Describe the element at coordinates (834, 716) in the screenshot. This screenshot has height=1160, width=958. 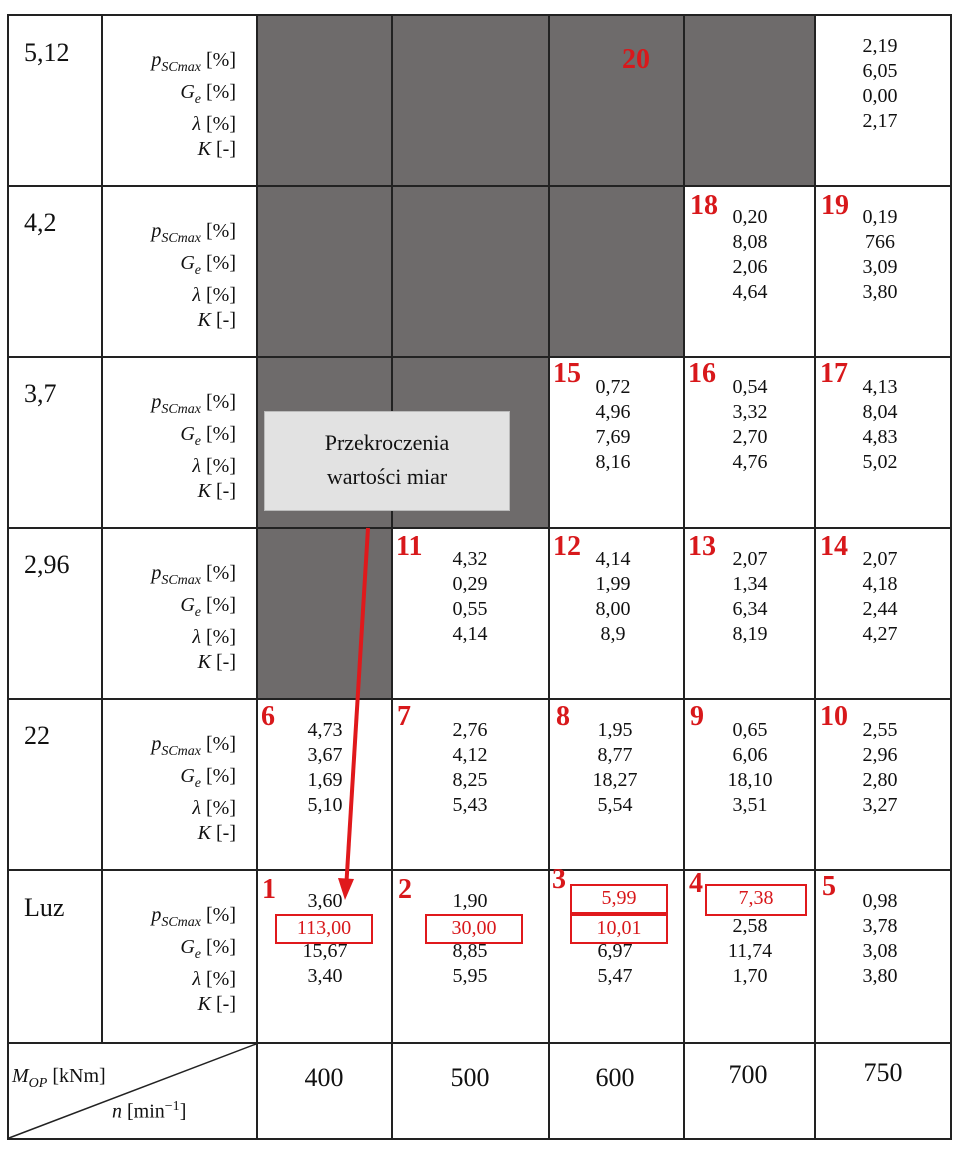
I see `cell-number: 10` at that location.